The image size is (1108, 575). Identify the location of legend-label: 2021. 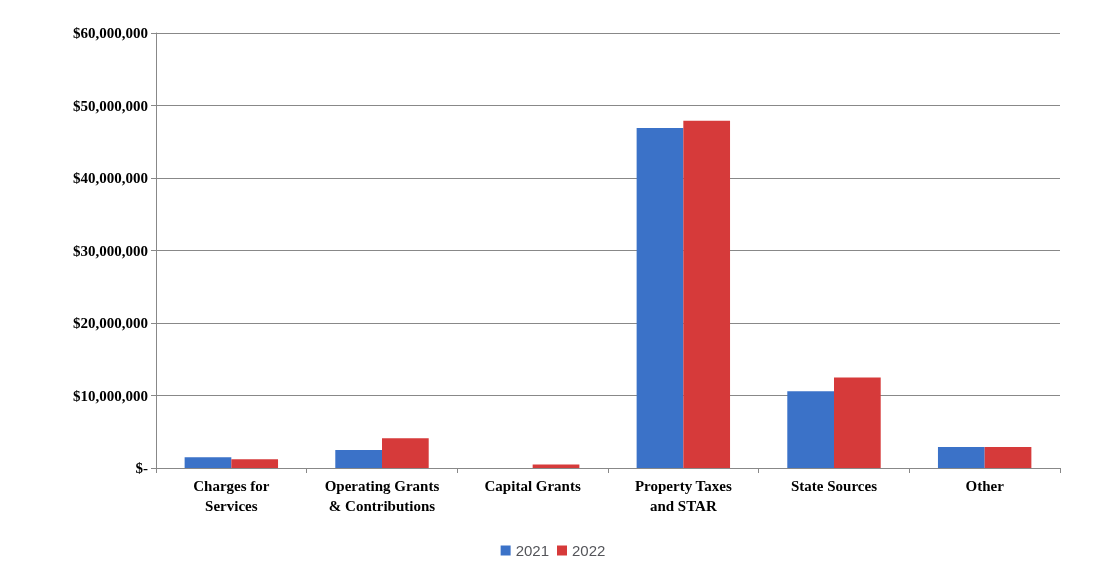
(532, 550).